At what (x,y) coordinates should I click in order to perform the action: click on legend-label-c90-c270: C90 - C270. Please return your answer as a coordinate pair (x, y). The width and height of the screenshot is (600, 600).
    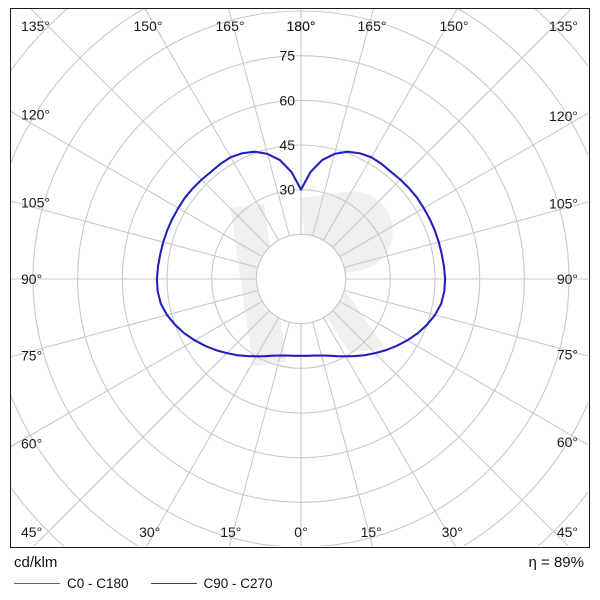
    Looking at the image, I should click on (238, 583).